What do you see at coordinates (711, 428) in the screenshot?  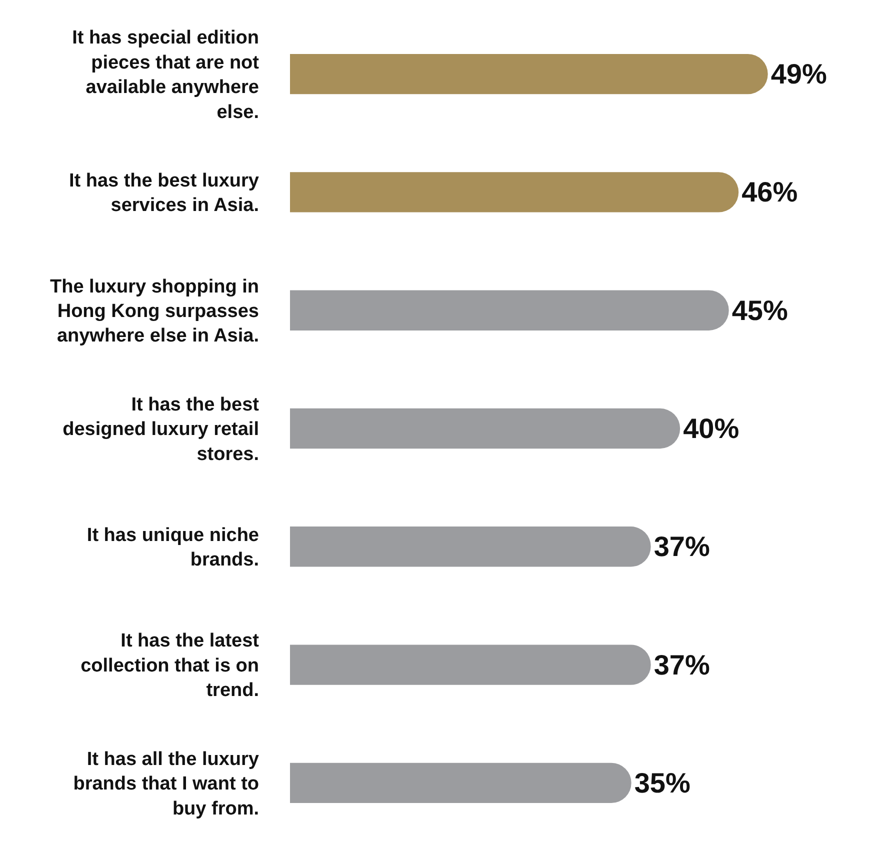 I see `data-label: 40%` at bounding box center [711, 428].